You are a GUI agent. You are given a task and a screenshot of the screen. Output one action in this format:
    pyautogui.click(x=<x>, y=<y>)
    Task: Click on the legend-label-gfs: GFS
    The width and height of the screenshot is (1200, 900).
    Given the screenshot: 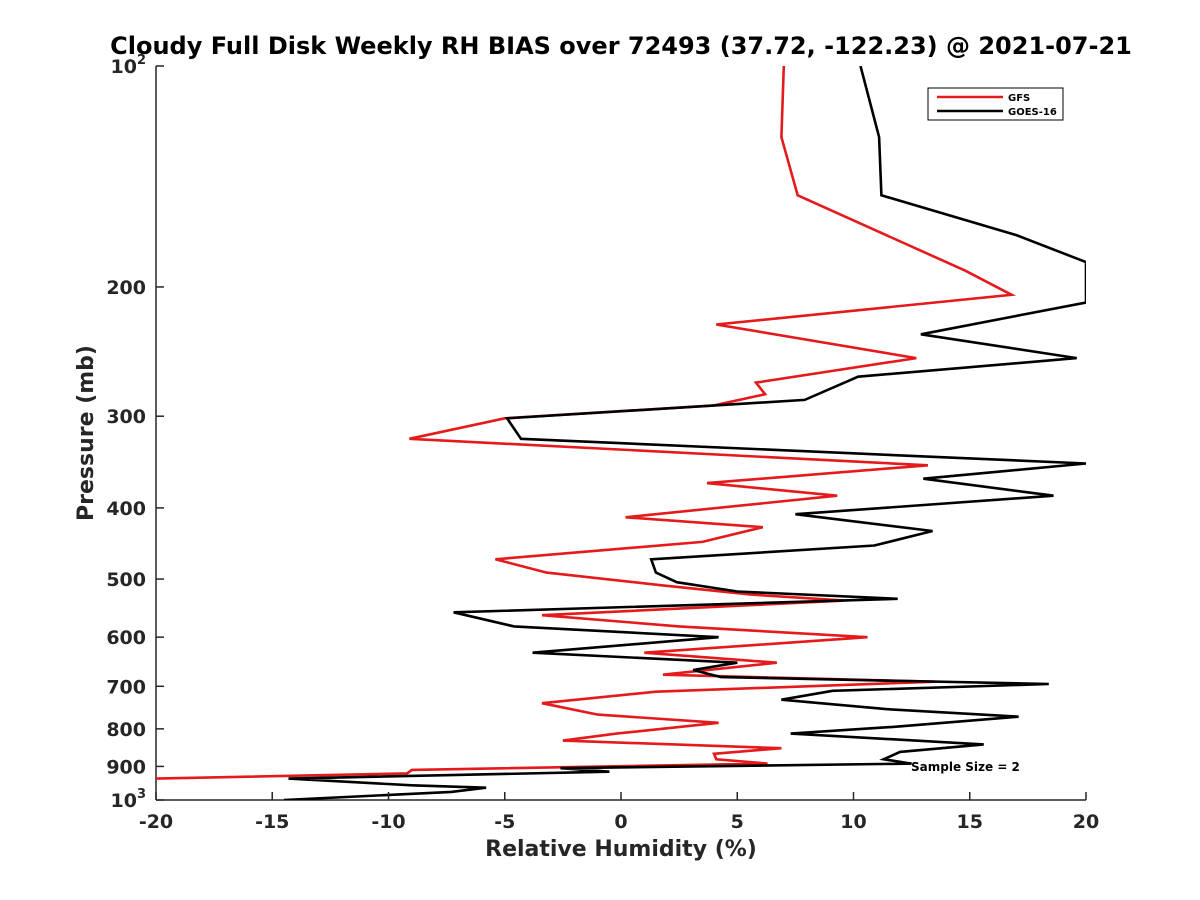 What is the action you would take?
    pyautogui.click(x=1019, y=98)
    